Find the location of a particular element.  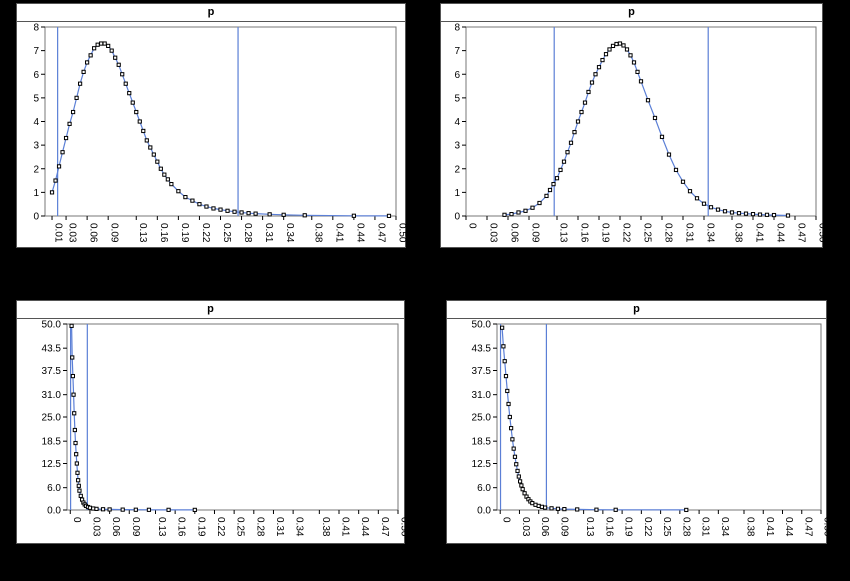

y-tick-label: 2 is located at coordinates (457, 169).